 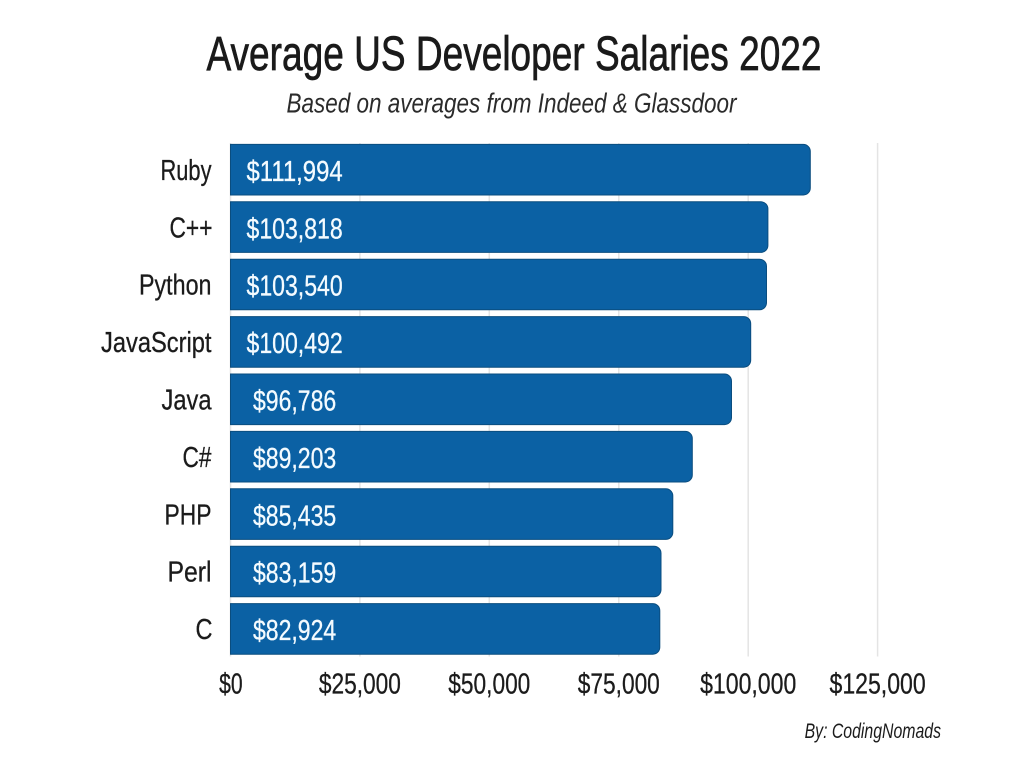 I want to click on svg-text: $89,203, so click(x=294, y=459).